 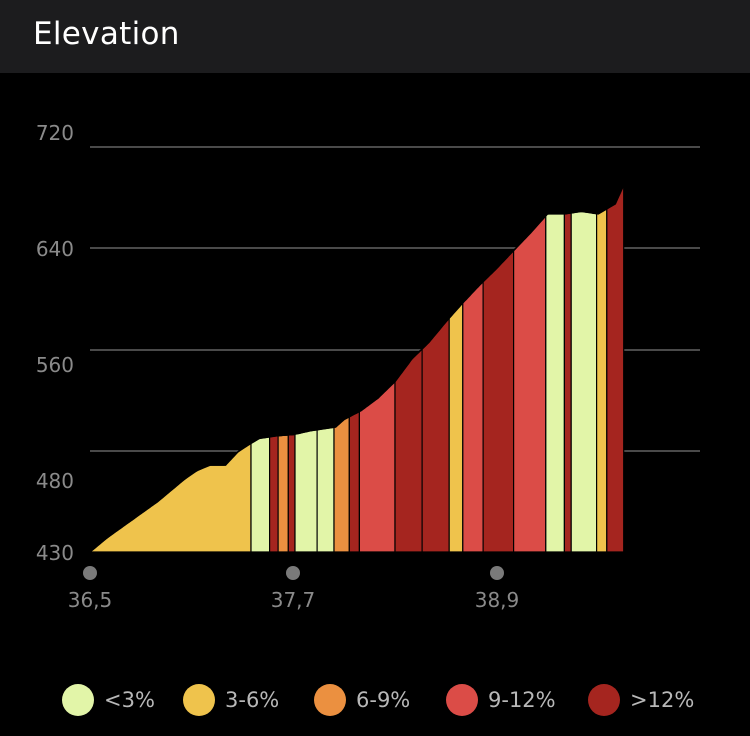 What do you see at coordinates (383, 700) in the screenshot?
I see `legend-label: 6-9%` at bounding box center [383, 700].